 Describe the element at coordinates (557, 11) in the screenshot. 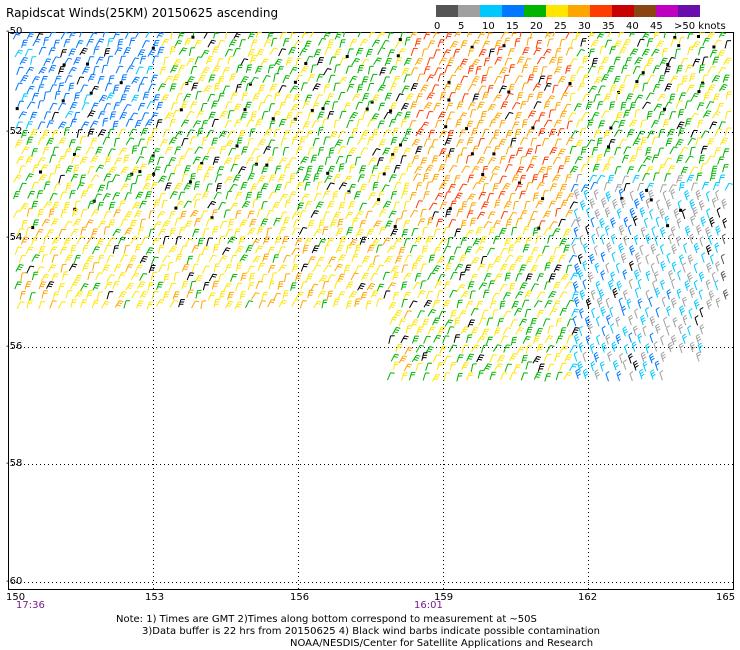

I see `legend-swatch` at that location.